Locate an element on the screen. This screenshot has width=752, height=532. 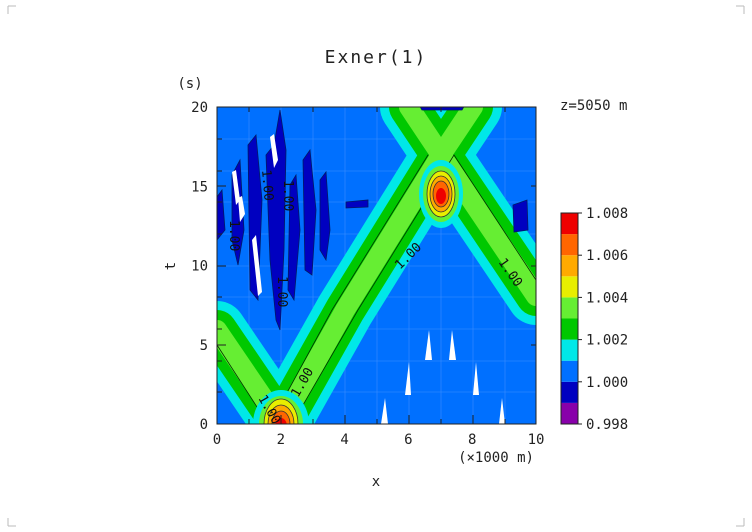
maximum-lower is located at coordinates (281, 407).